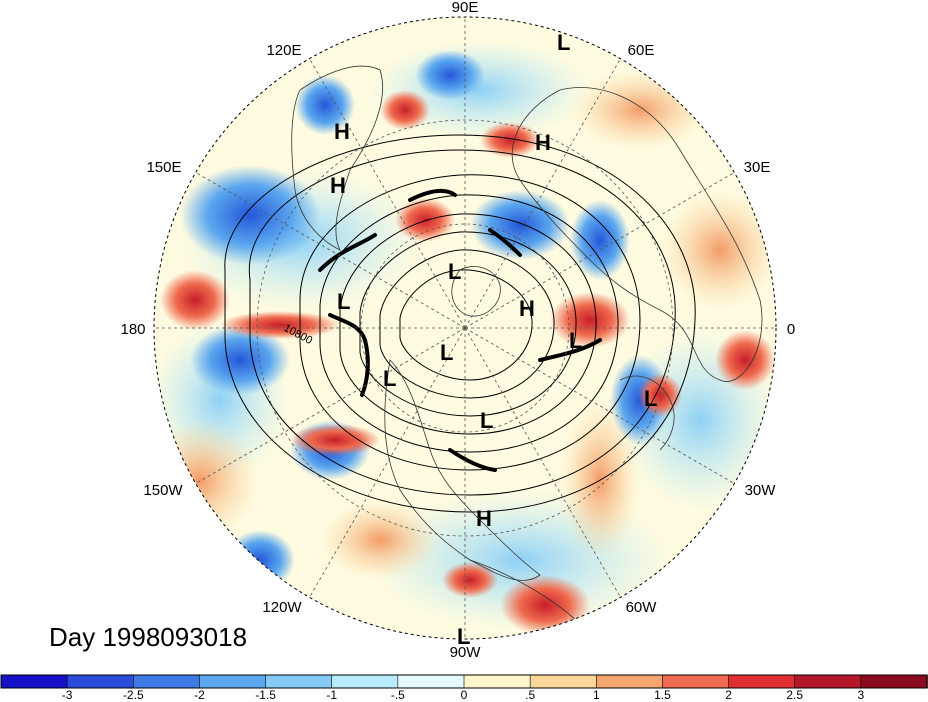 The image size is (928, 702). Describe the element at coordinates (133, 695) in the screenshot. I see `colorbar-tick-label: -2.5` at that location.